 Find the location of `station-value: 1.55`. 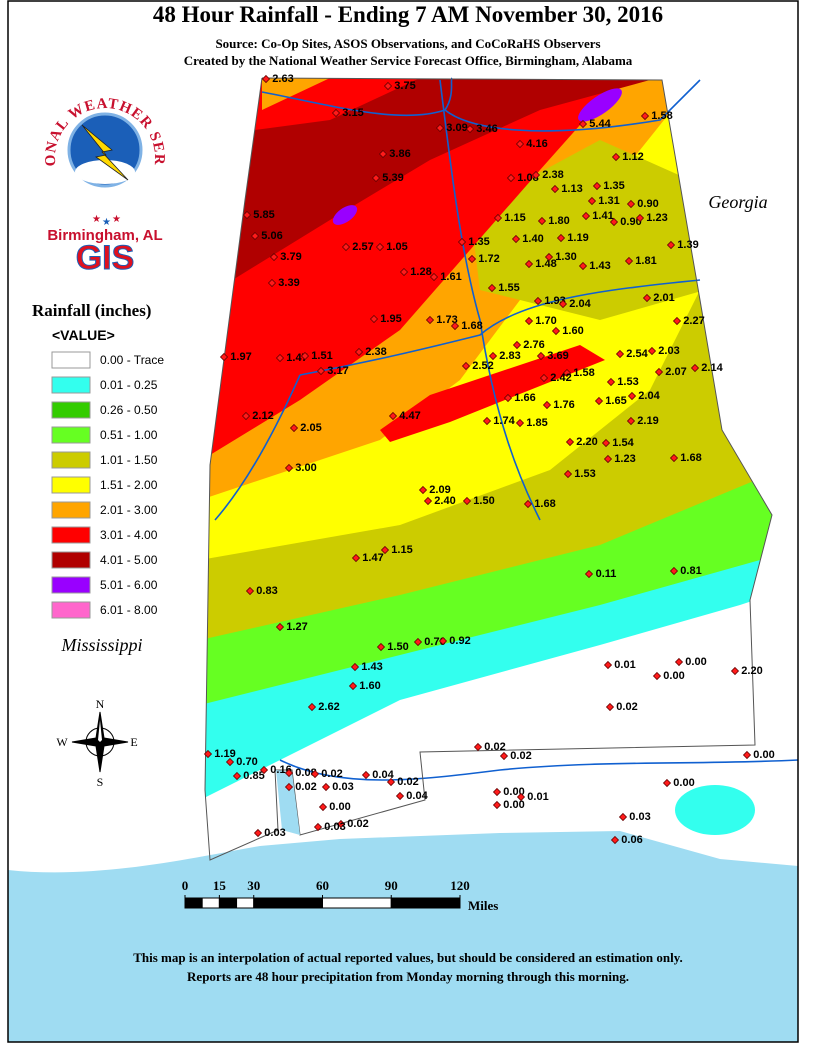

station-value: 1.55 is located at coordinates (508, 288).